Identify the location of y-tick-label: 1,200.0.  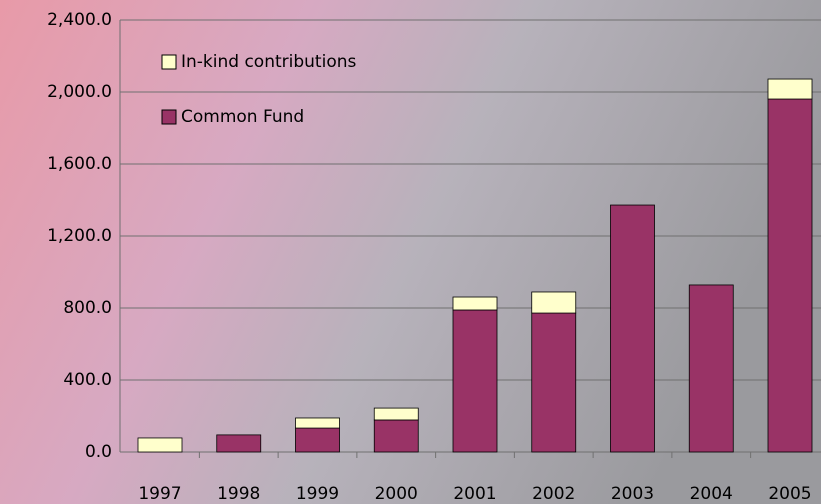
(79, 236).